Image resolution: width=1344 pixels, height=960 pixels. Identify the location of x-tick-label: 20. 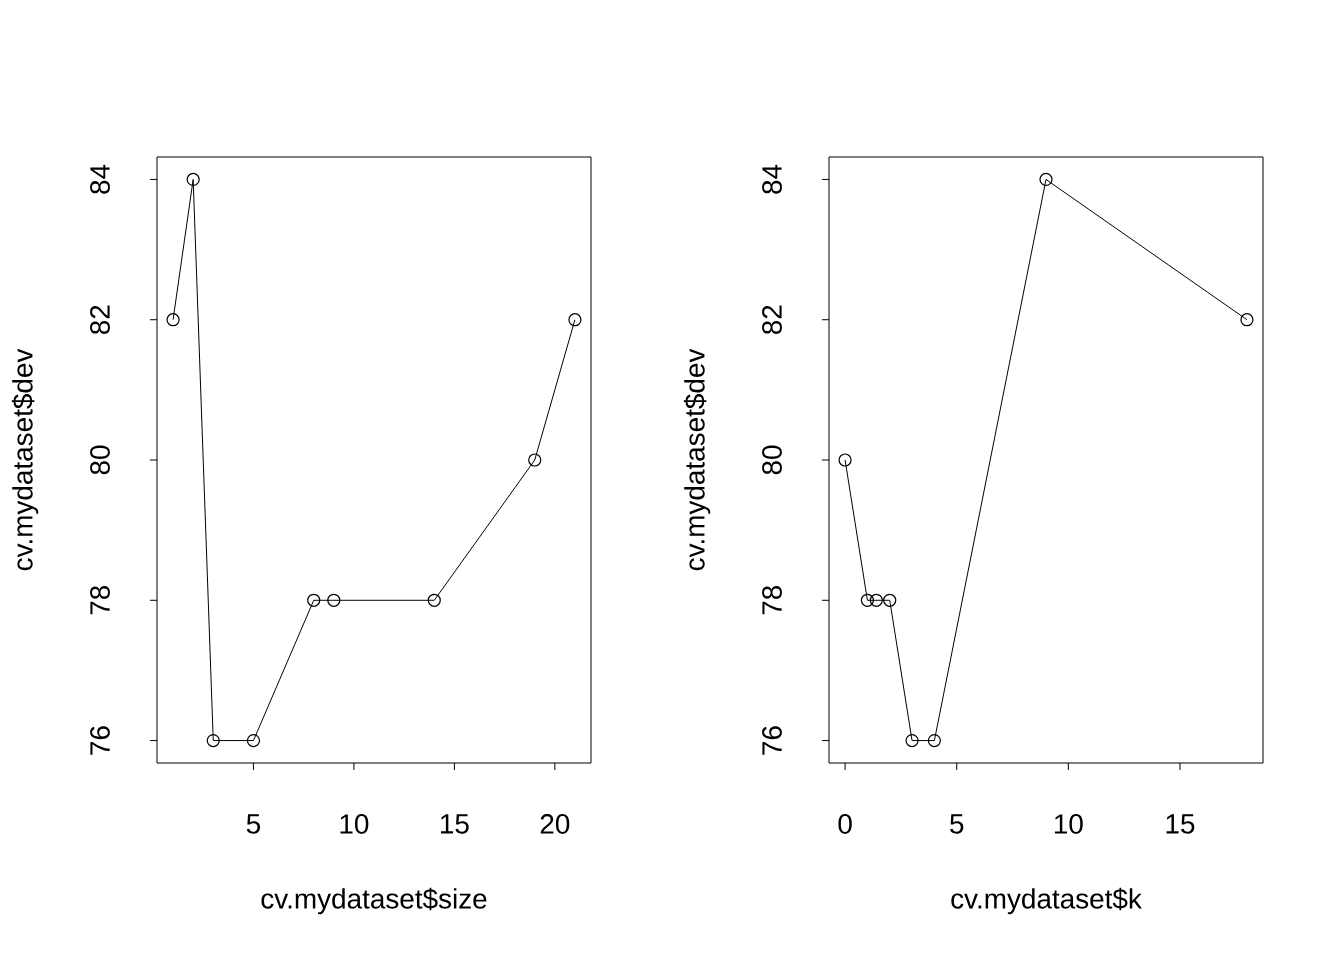
(555, 824).